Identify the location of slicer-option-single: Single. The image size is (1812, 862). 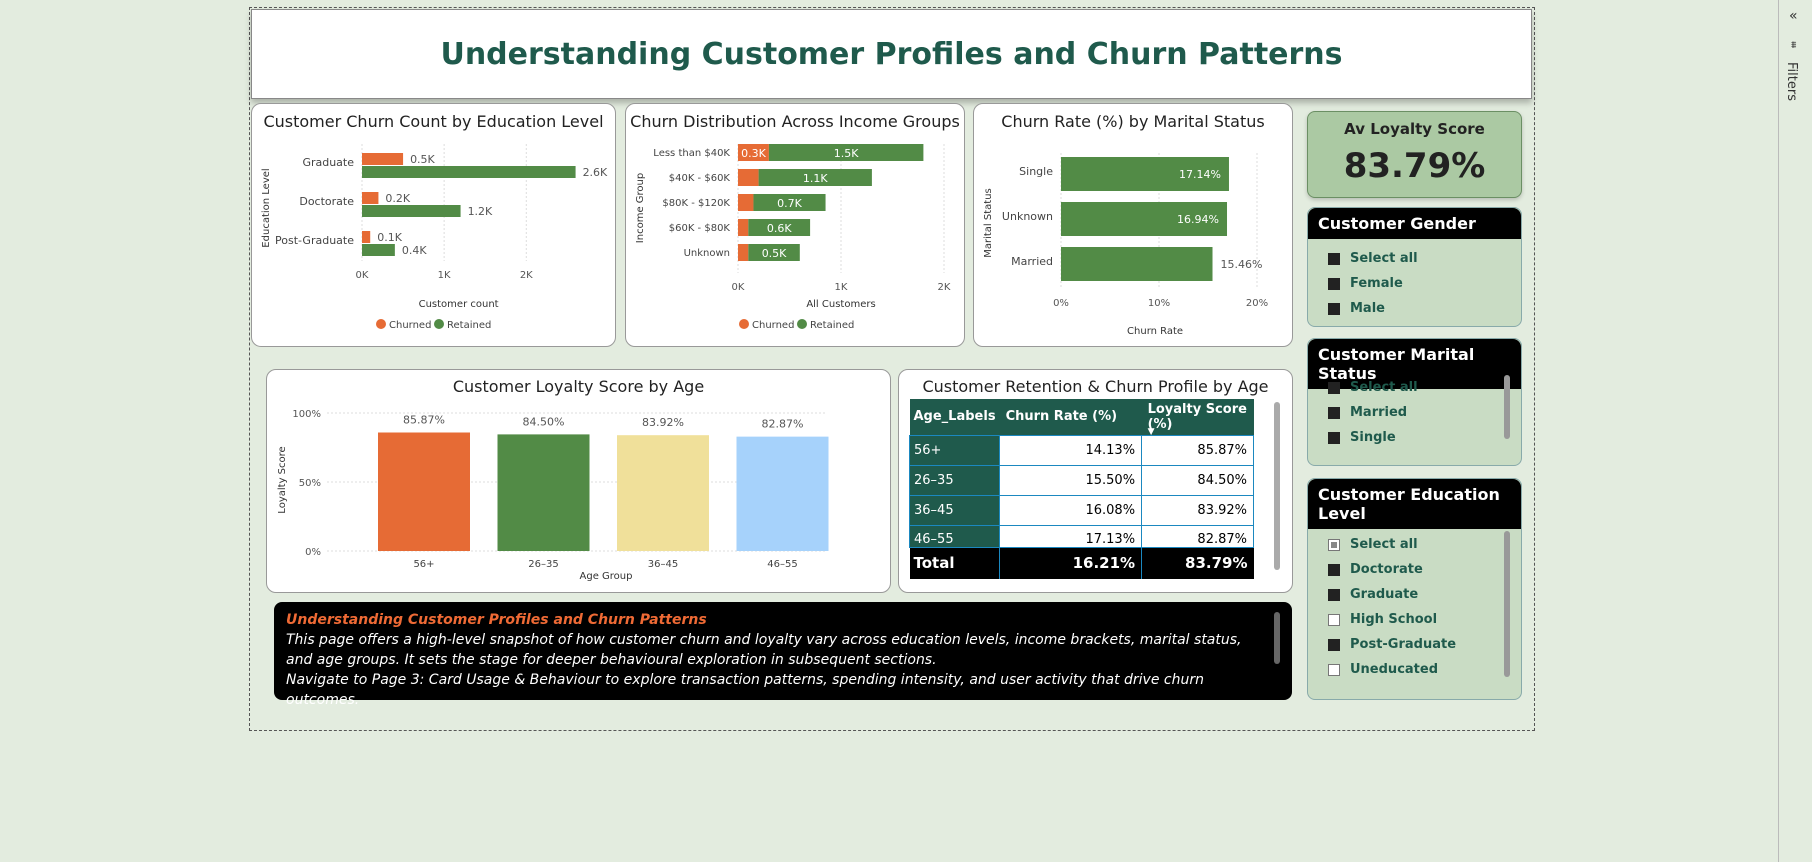
(1362, 437).